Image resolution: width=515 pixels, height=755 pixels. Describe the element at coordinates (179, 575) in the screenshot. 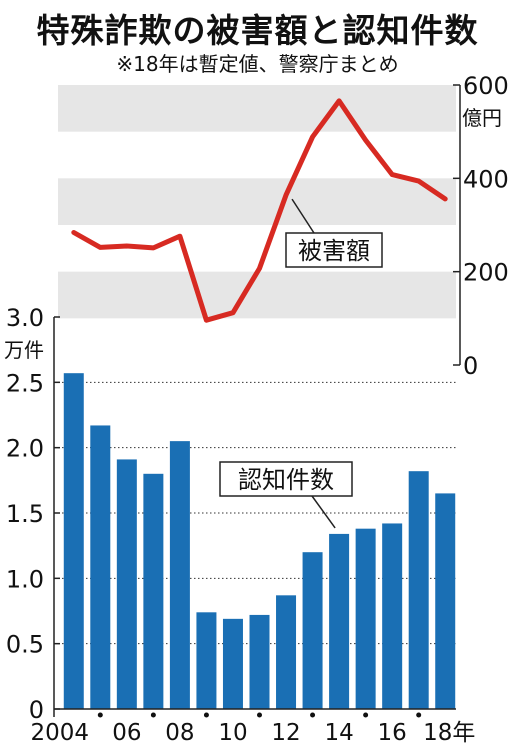

I see `bar-2008` at that location.